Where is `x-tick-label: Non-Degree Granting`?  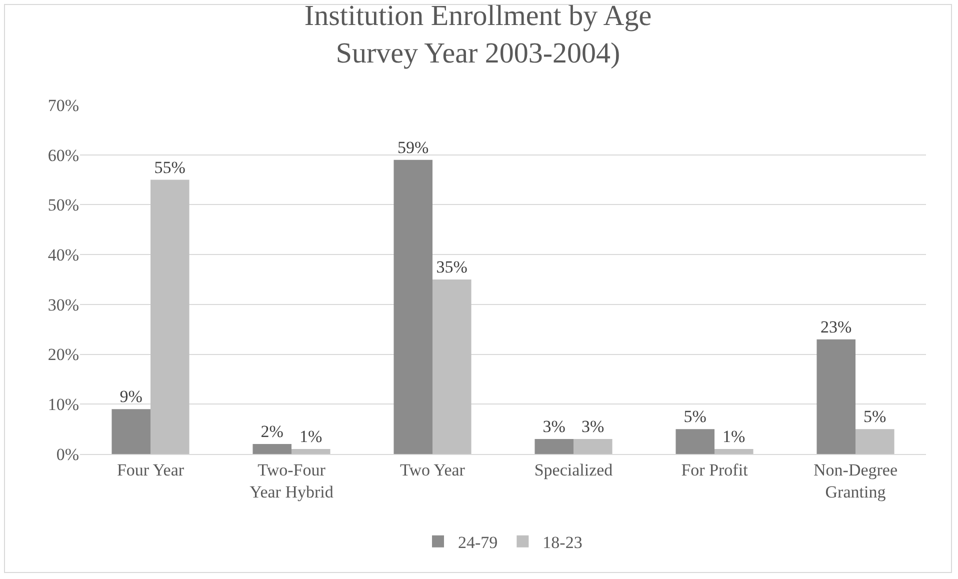 x-tick-label: Non-Degree Granting is located at coordinates (855, 481).